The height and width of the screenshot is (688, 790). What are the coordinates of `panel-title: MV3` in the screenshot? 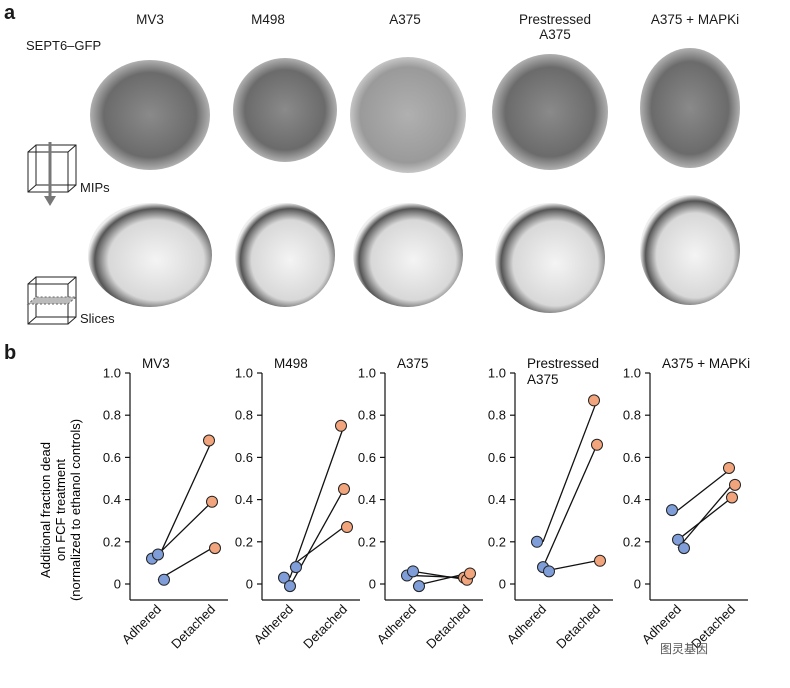 It's located at (156, 363).